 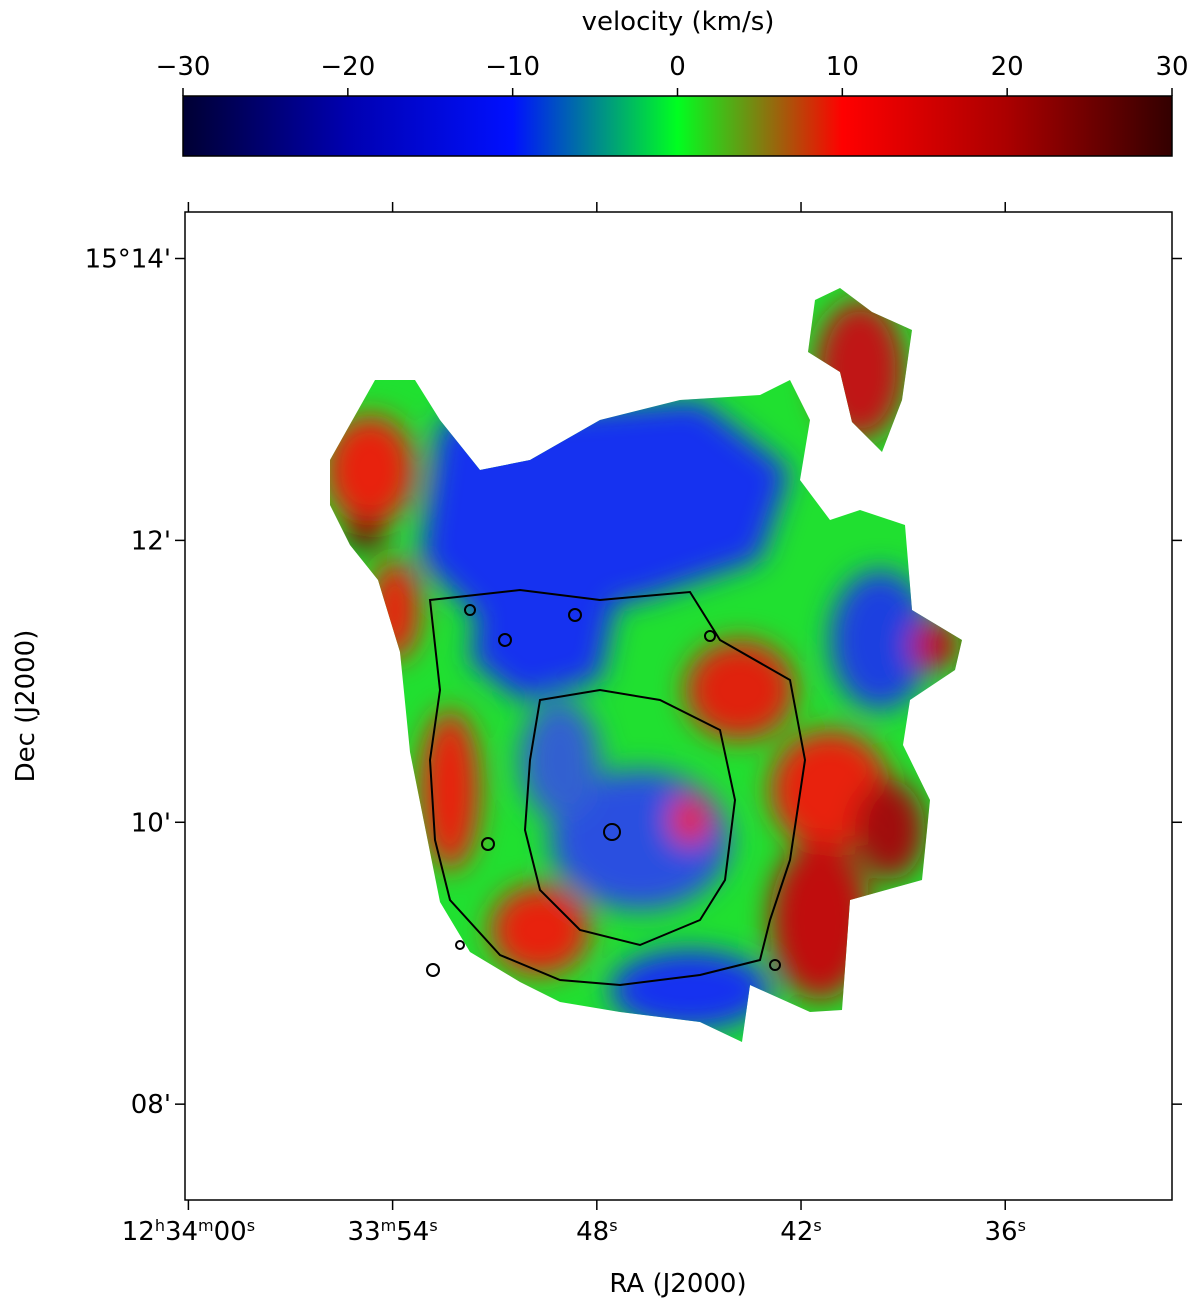 I want to click on colorbar-tick-label: 0, so click(x=677, y=67).